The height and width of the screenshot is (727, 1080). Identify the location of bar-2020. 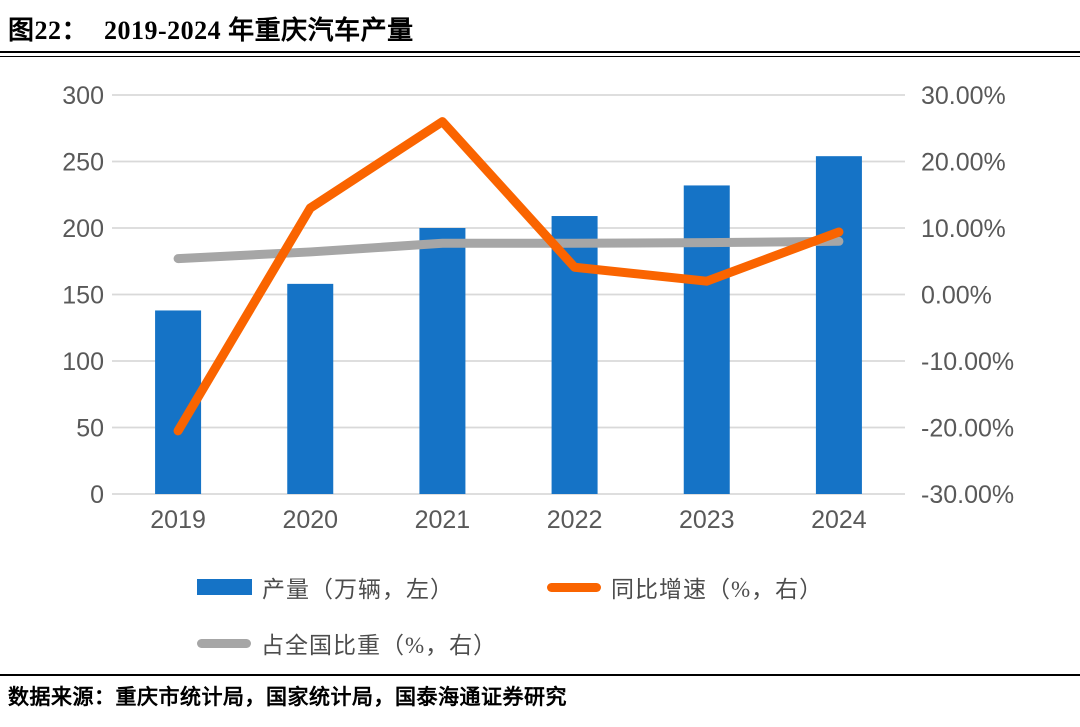
(310, 388).